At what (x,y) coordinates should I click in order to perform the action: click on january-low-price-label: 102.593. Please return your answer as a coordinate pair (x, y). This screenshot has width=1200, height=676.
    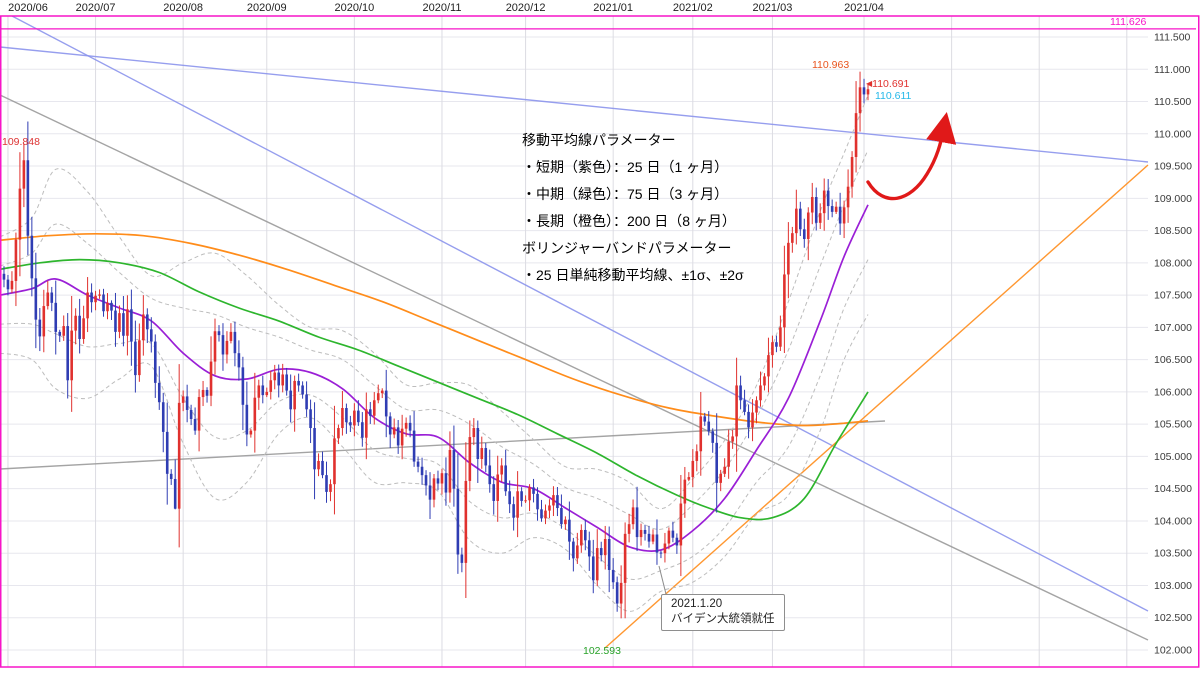
    Looking at the image, I should click on (602, 651).